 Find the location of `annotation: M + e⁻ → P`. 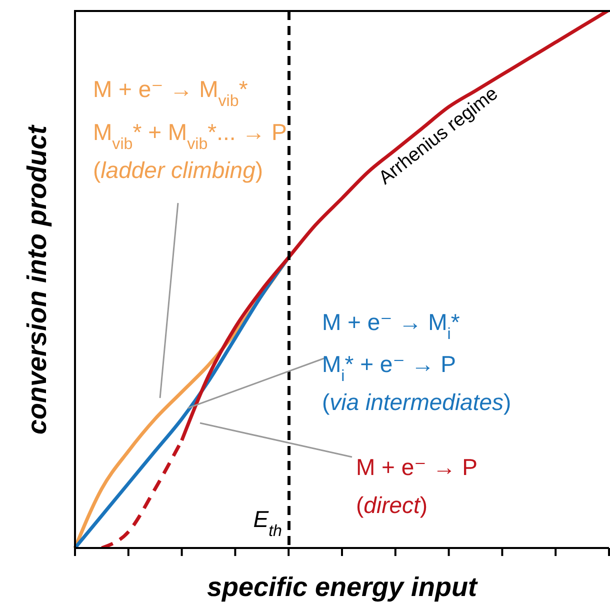

annotation: M + e⁻ → P is located at coordinates (417, 467).